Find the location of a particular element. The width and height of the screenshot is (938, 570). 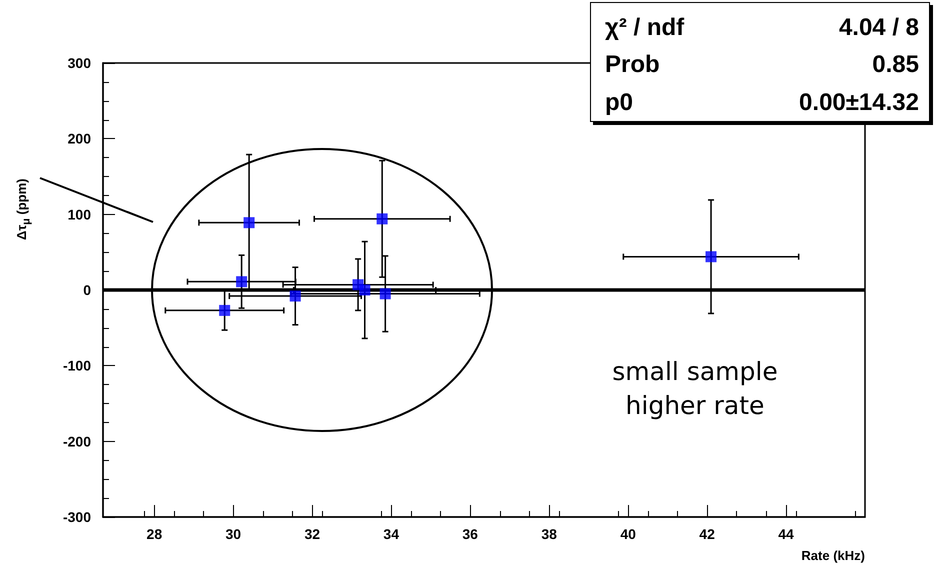

x-tick-label: 32 is located at coordinates (312, 534).